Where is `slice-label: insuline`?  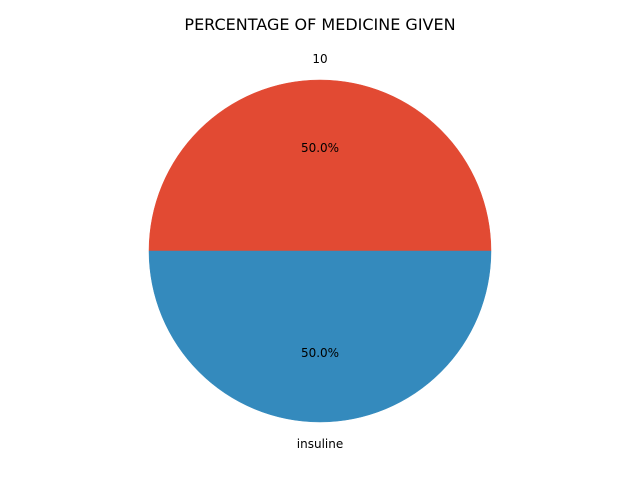
slice-label: insuline is located at coordinates (320, 444).